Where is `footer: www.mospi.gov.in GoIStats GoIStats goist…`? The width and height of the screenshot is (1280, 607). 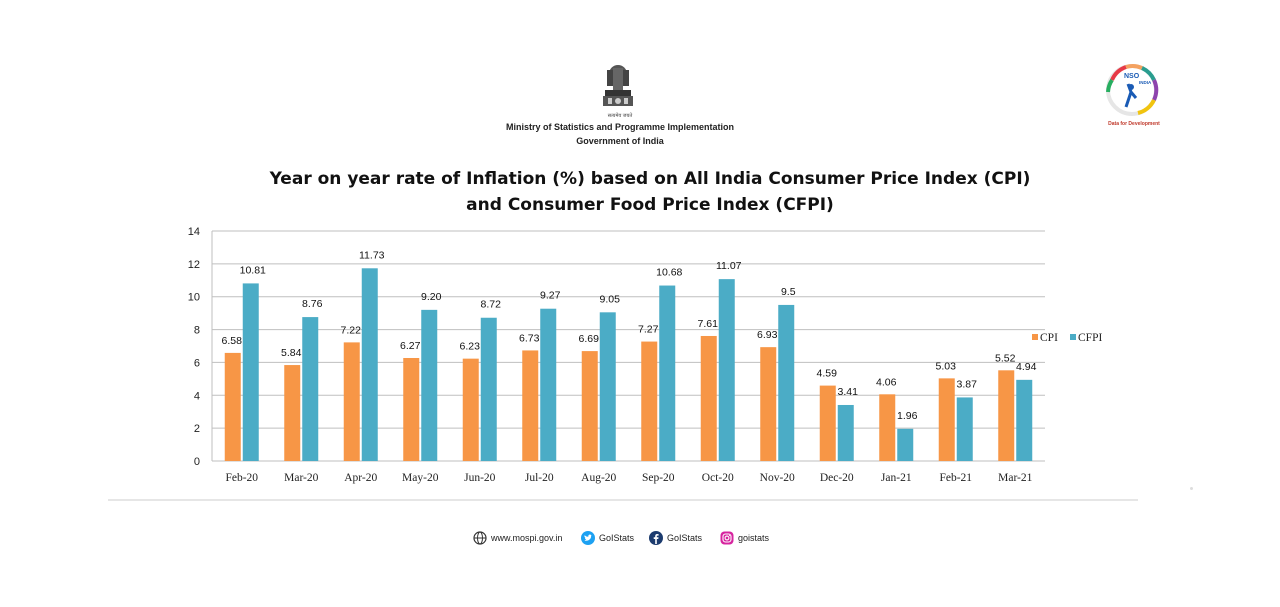 footer: www.mospi.gov.in GoIStats GoIStats goist… is located at coordinates (640, 538).